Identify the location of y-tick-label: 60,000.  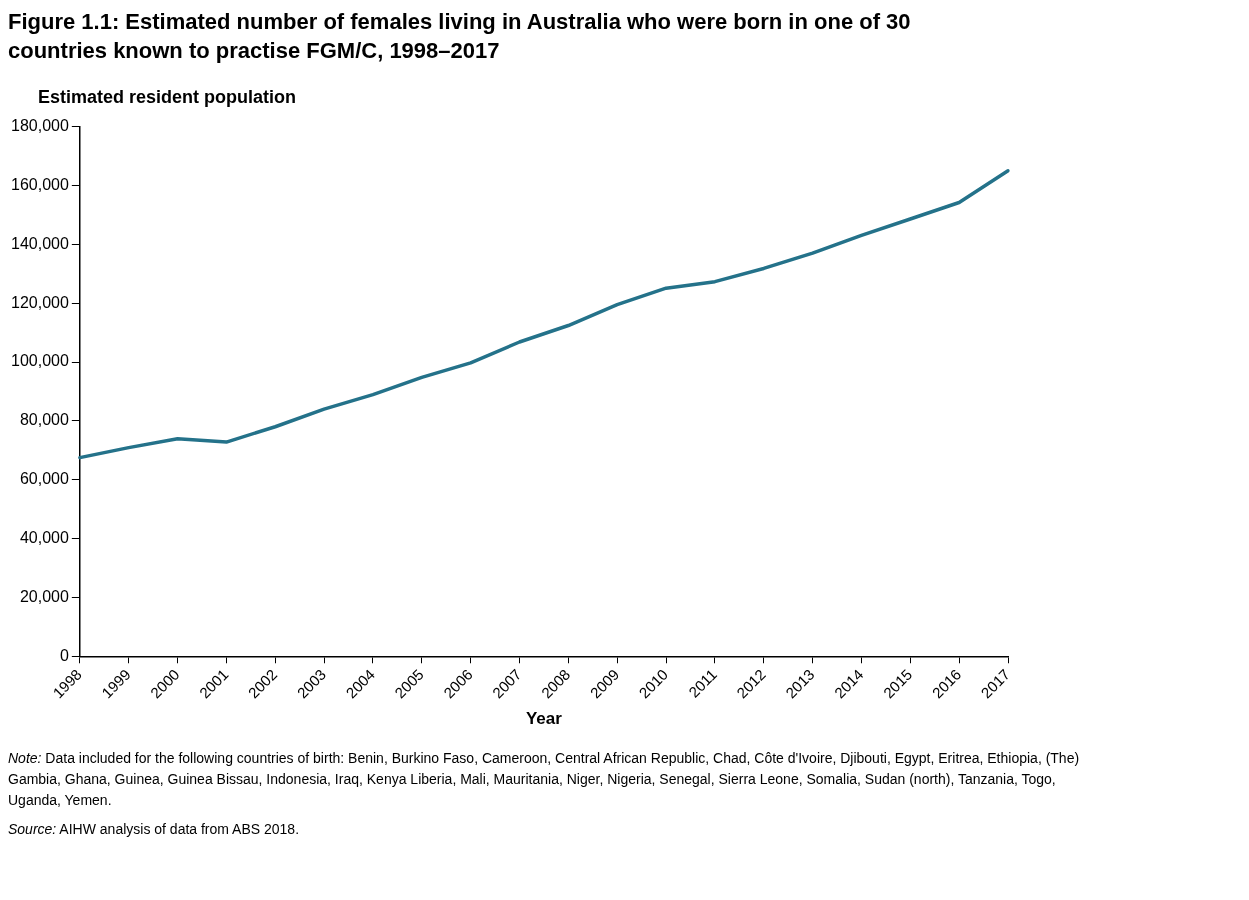
(44, 479).